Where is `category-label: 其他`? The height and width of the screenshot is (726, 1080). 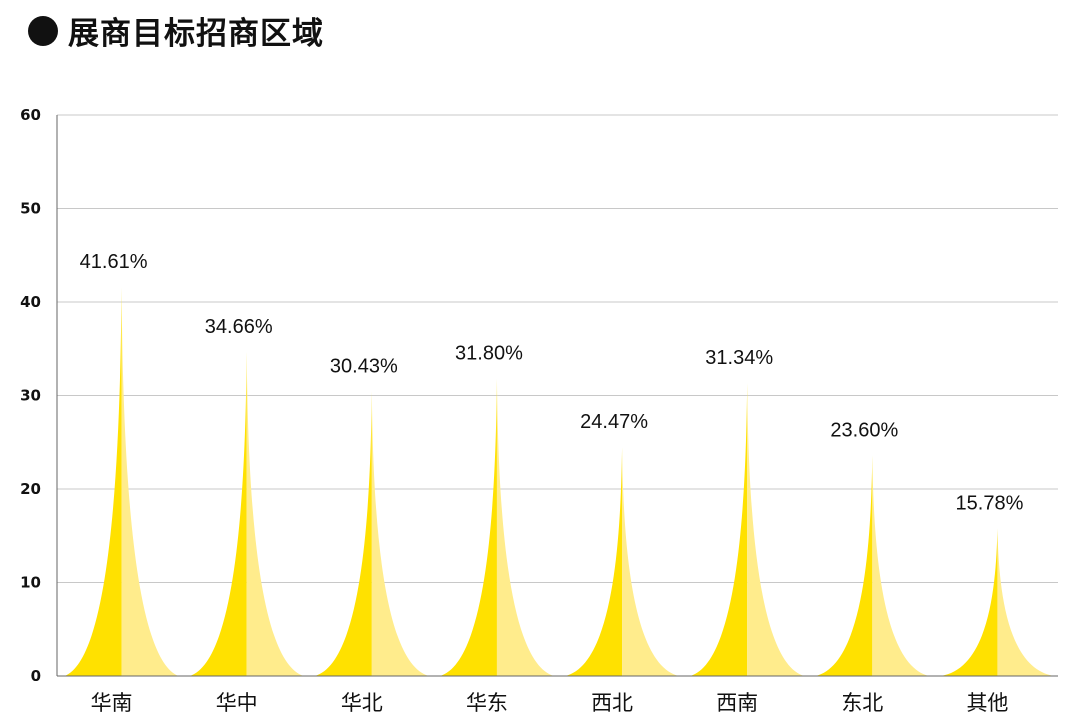
category-label: 其他 is located at coordinates (987, 703).